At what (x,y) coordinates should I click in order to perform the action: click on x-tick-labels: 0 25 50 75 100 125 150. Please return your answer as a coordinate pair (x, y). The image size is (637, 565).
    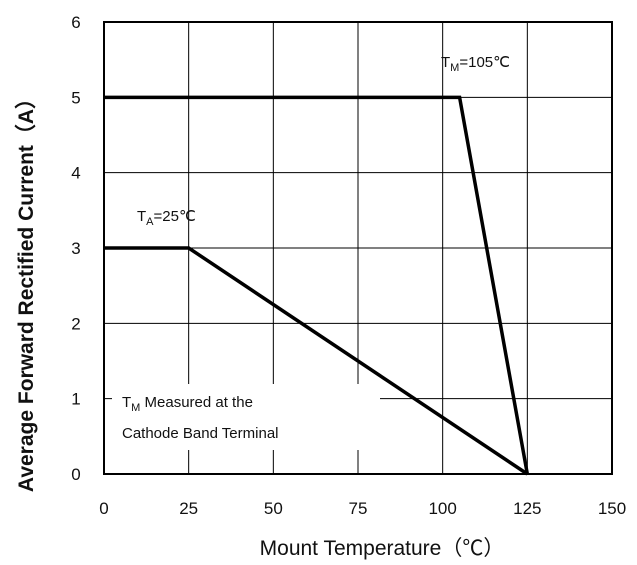
    Looking at the image, I should click on (362, 508).